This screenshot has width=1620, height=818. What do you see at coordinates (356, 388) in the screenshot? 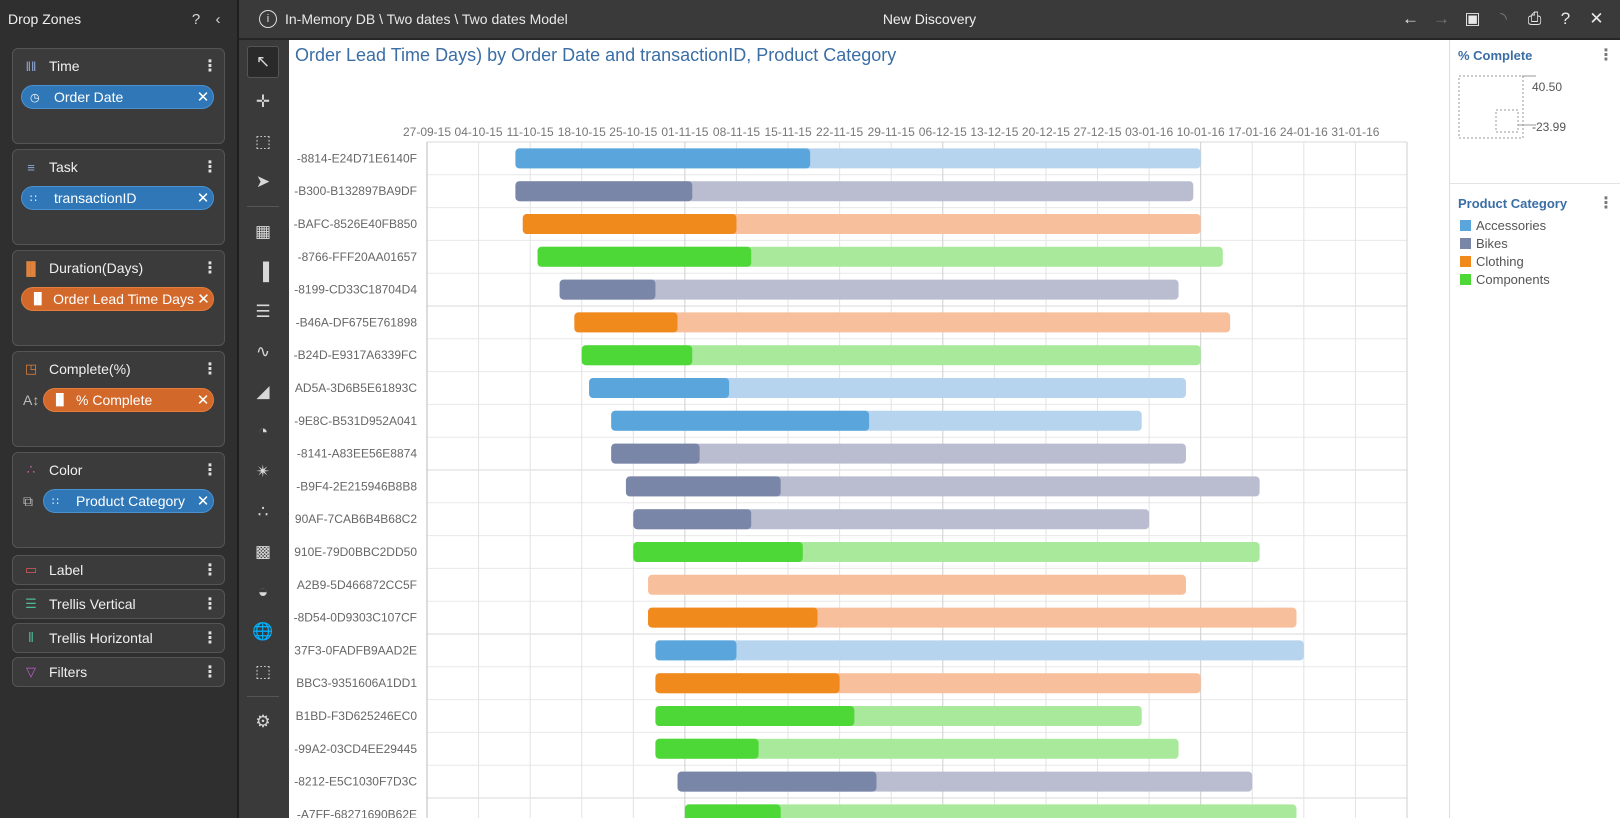
I see `task-label: AD5A-3D6B5E61893C` at bounding box center [356, 388].